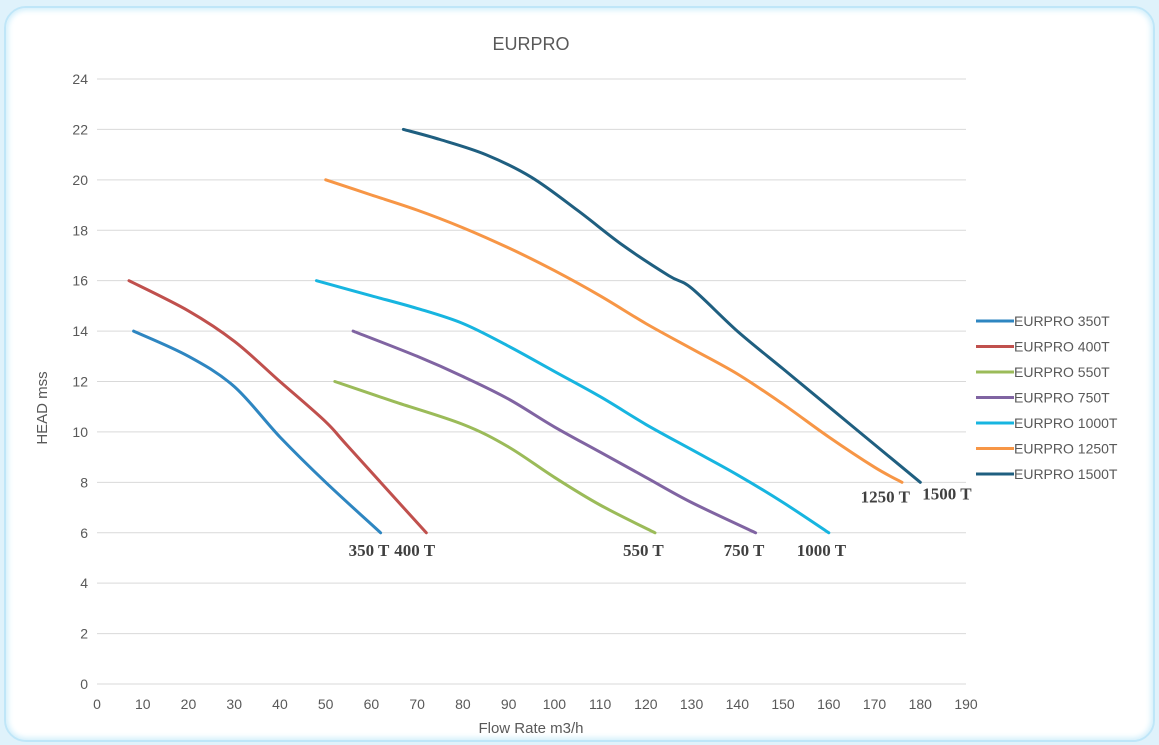 The width and height of the screenshot is (1159, 745). Describe the element at coordinates (530, 44) in the screenshot. I see `chart-title: EURPRO` at that location.